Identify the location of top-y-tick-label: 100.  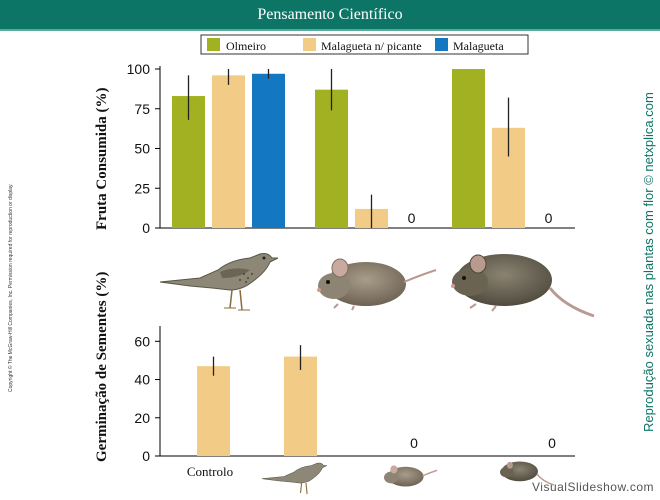
(139, 69).